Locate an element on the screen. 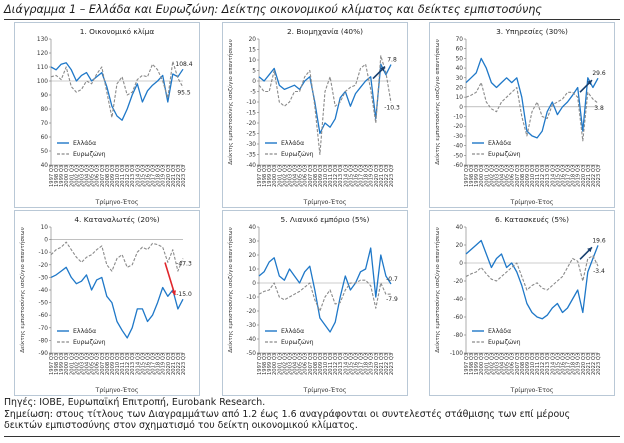 The height and width of the screenshot is (443, 624). x-tick-label: 2015 Q3 is located at coordinates (143, 364).